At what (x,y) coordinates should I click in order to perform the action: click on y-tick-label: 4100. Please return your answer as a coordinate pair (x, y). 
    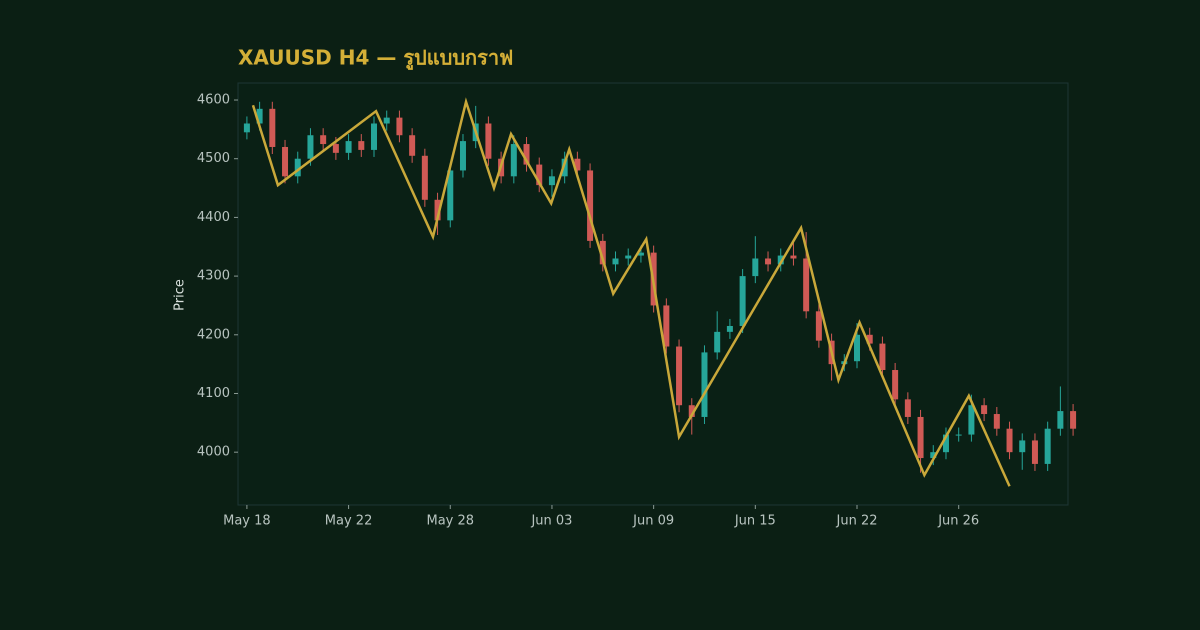
    Looking at the image, I should click on (213, 393).